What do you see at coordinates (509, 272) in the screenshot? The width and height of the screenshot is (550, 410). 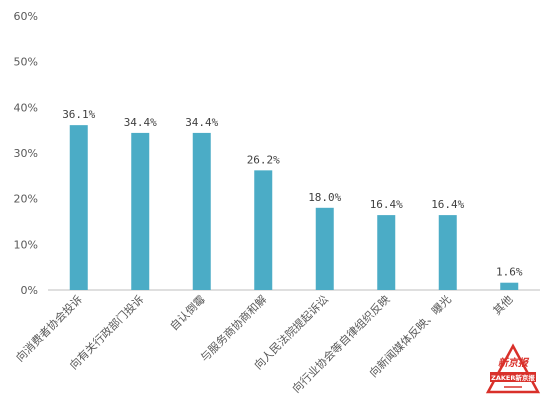 I see `data-label: 1.6%` at bounding box center [509, 272].